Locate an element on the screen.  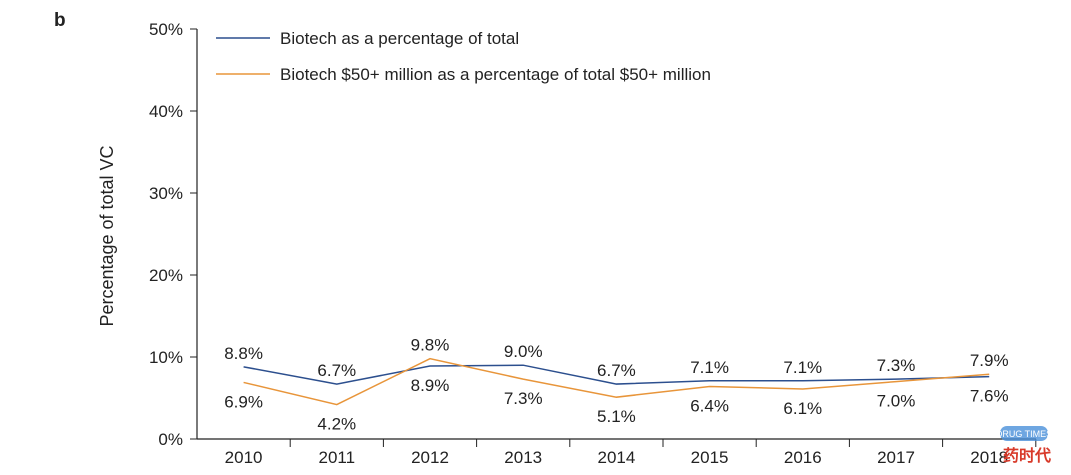
data-label: 7.0% is located at coordinates (896, 401).